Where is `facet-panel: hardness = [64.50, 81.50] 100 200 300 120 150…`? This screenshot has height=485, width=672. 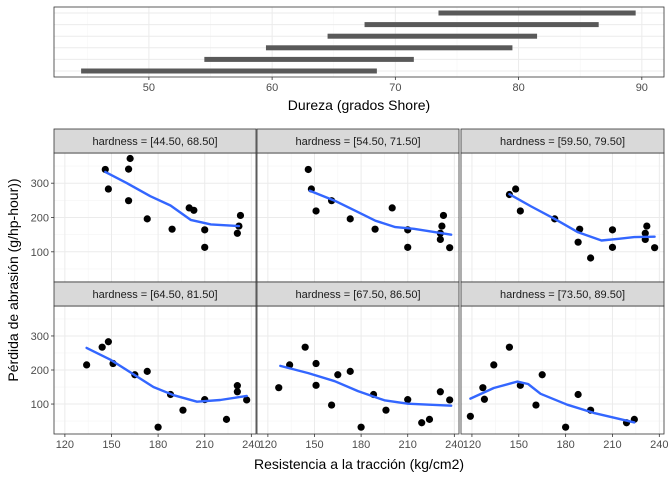
facet-panel: hardness = [64.50, 81.50] 100 200 300 120 150… is located at coordinates (146, 366).